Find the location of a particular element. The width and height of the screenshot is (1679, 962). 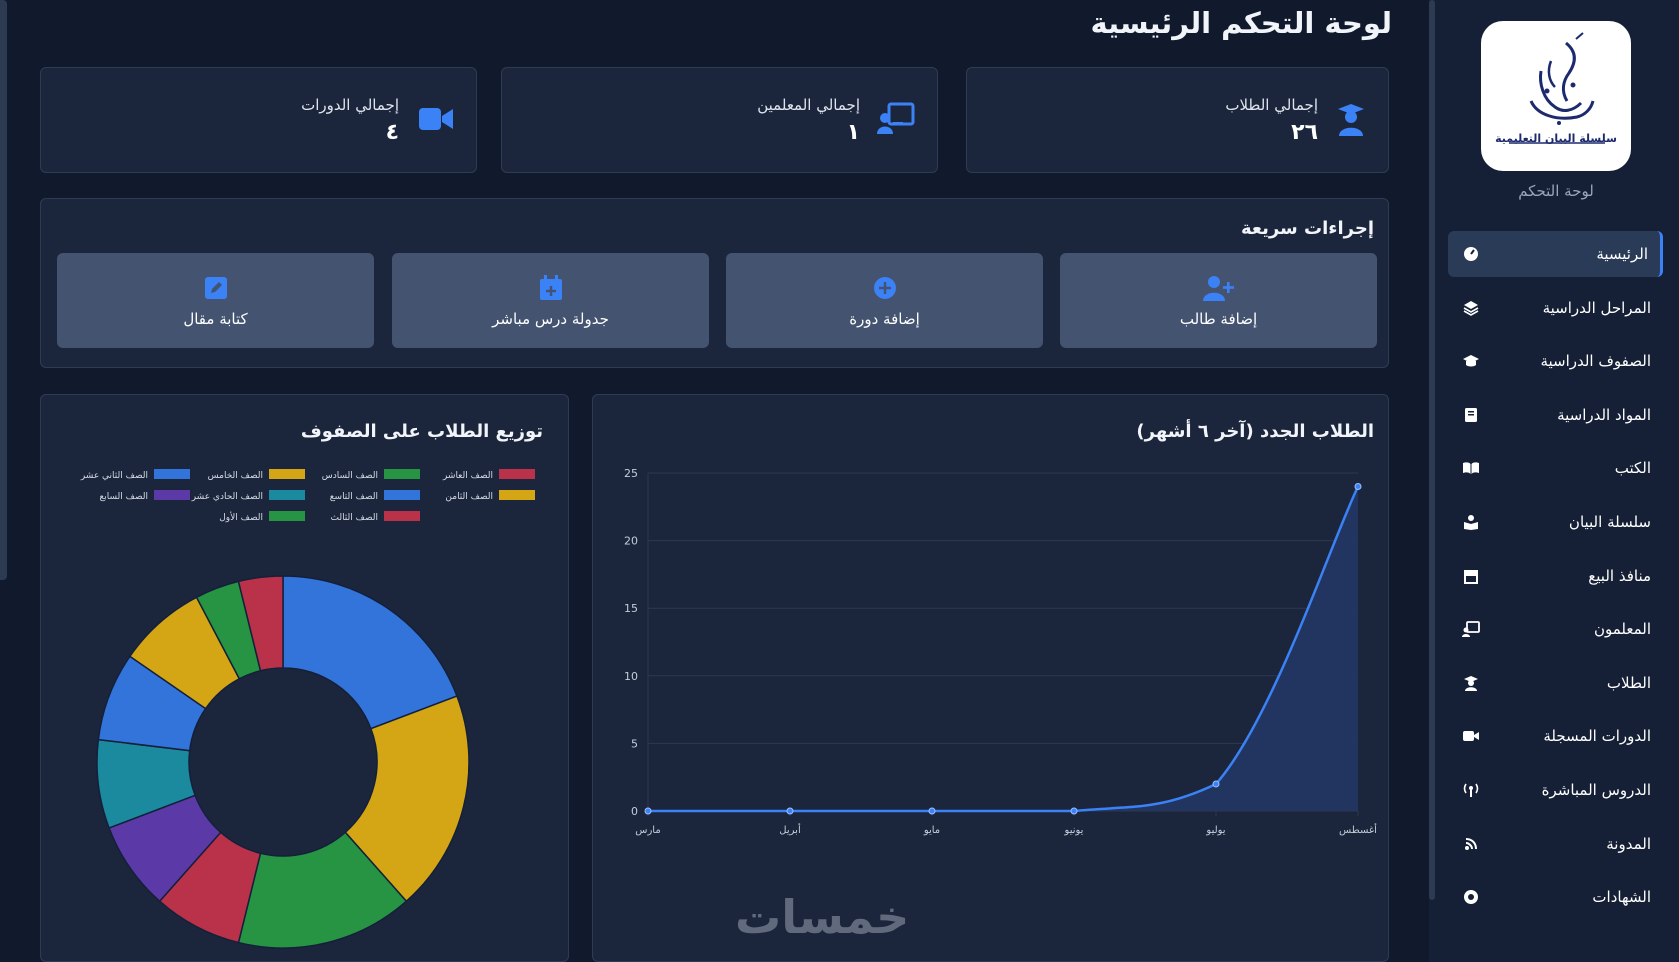

logo-calligraphy-icon is located at coordinates (1557, 88).